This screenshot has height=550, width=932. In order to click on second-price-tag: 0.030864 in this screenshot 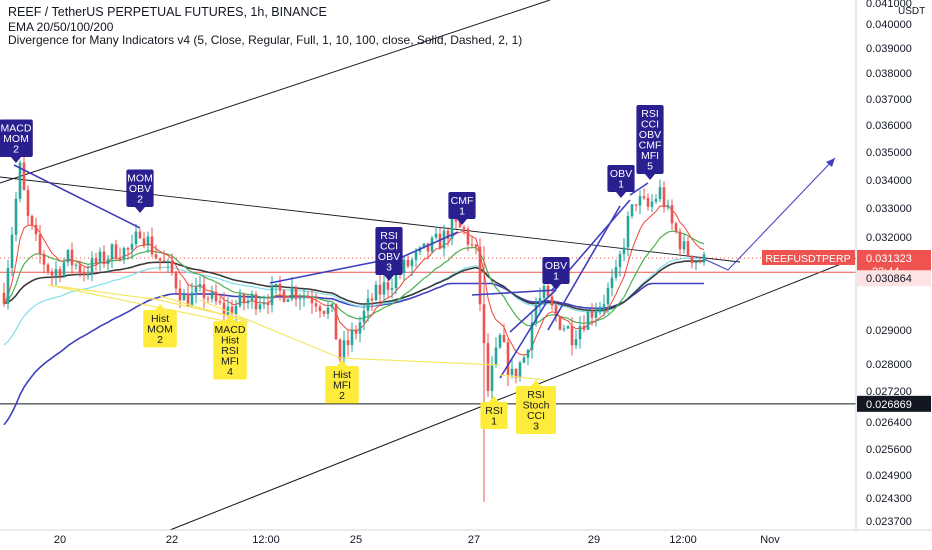, I will do `click(894, 278)`.